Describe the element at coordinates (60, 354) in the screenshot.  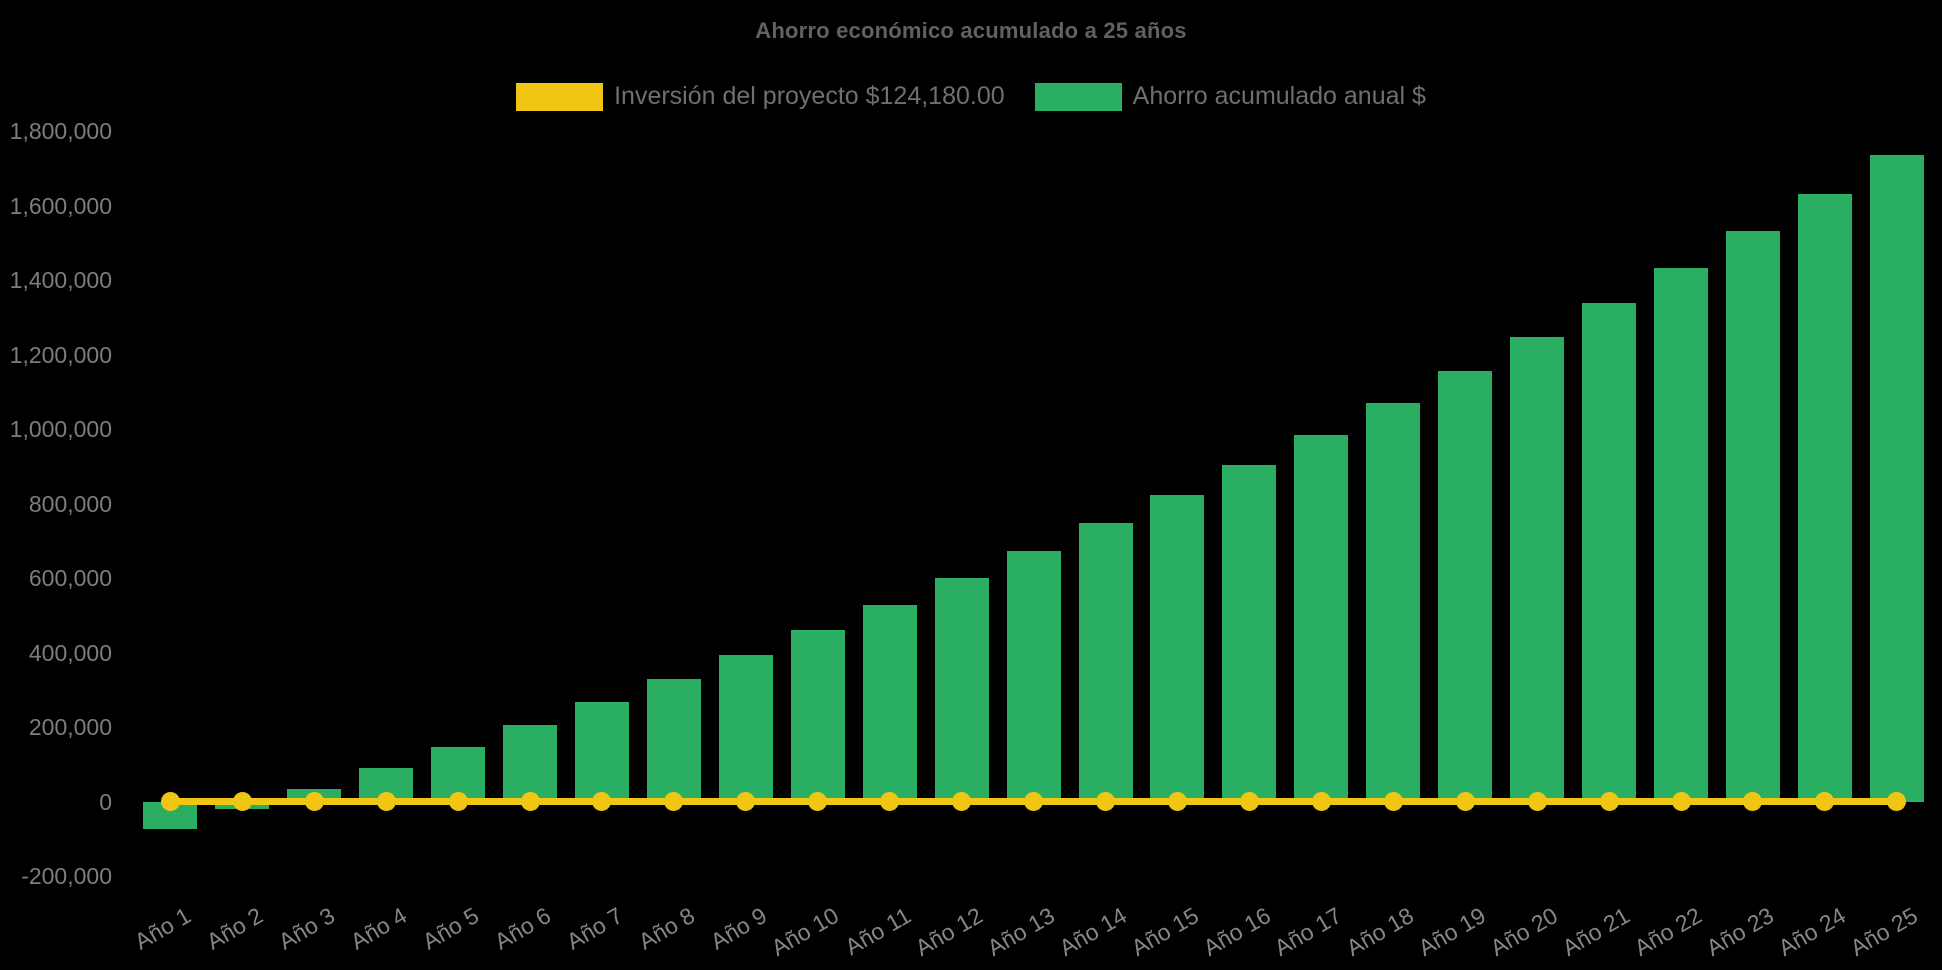
I see `y-axis-tick-label: 1,200,000` at that location.